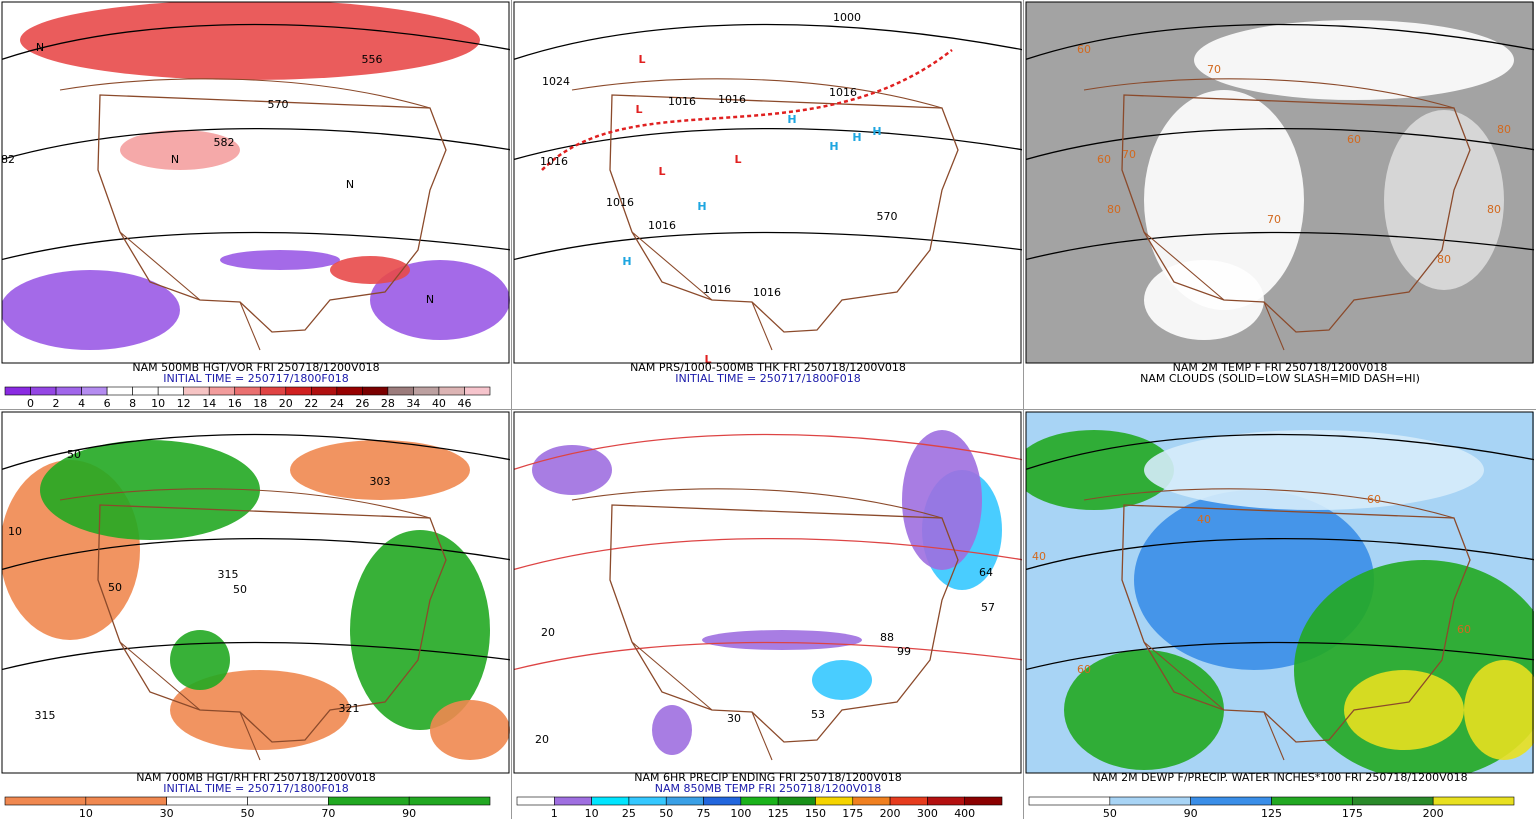 The width and height of the screenshot is (1536, 819). Describe the element at coordinates (1191, 813) in the screenshot. I see `colorbar-label: 90` at that location.